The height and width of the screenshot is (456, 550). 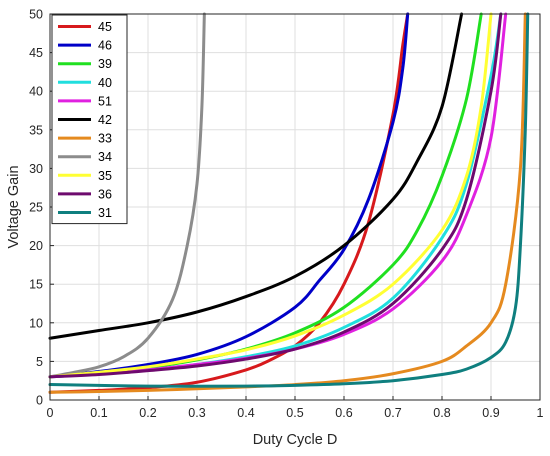 What do you see at coordinates (36, 15) in the screenshot?
I see `y-tick-label: 50` at bounding box center [36, 15].